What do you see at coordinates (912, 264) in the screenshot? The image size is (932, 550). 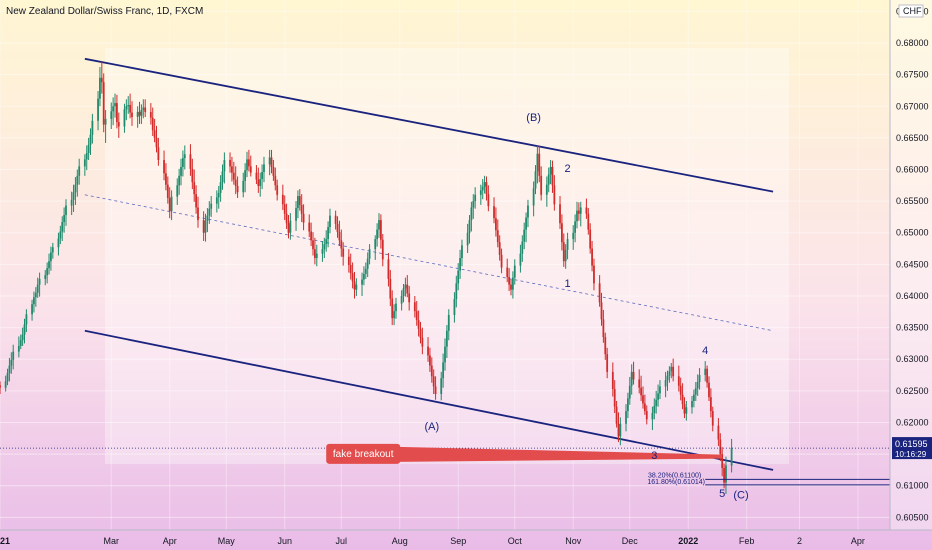 I see `y-tick-label: 0.64500` at bounding box center [912, 264].